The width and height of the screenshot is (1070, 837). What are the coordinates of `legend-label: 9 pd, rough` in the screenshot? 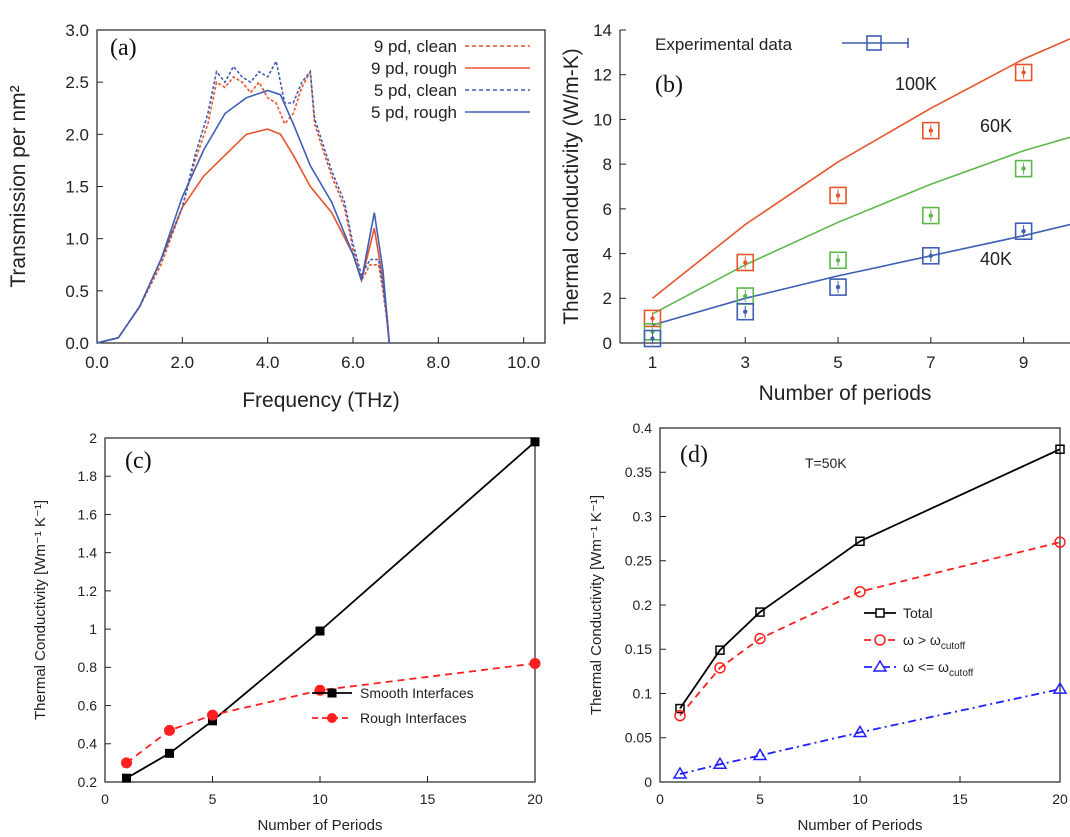 It's located at (414, 68).